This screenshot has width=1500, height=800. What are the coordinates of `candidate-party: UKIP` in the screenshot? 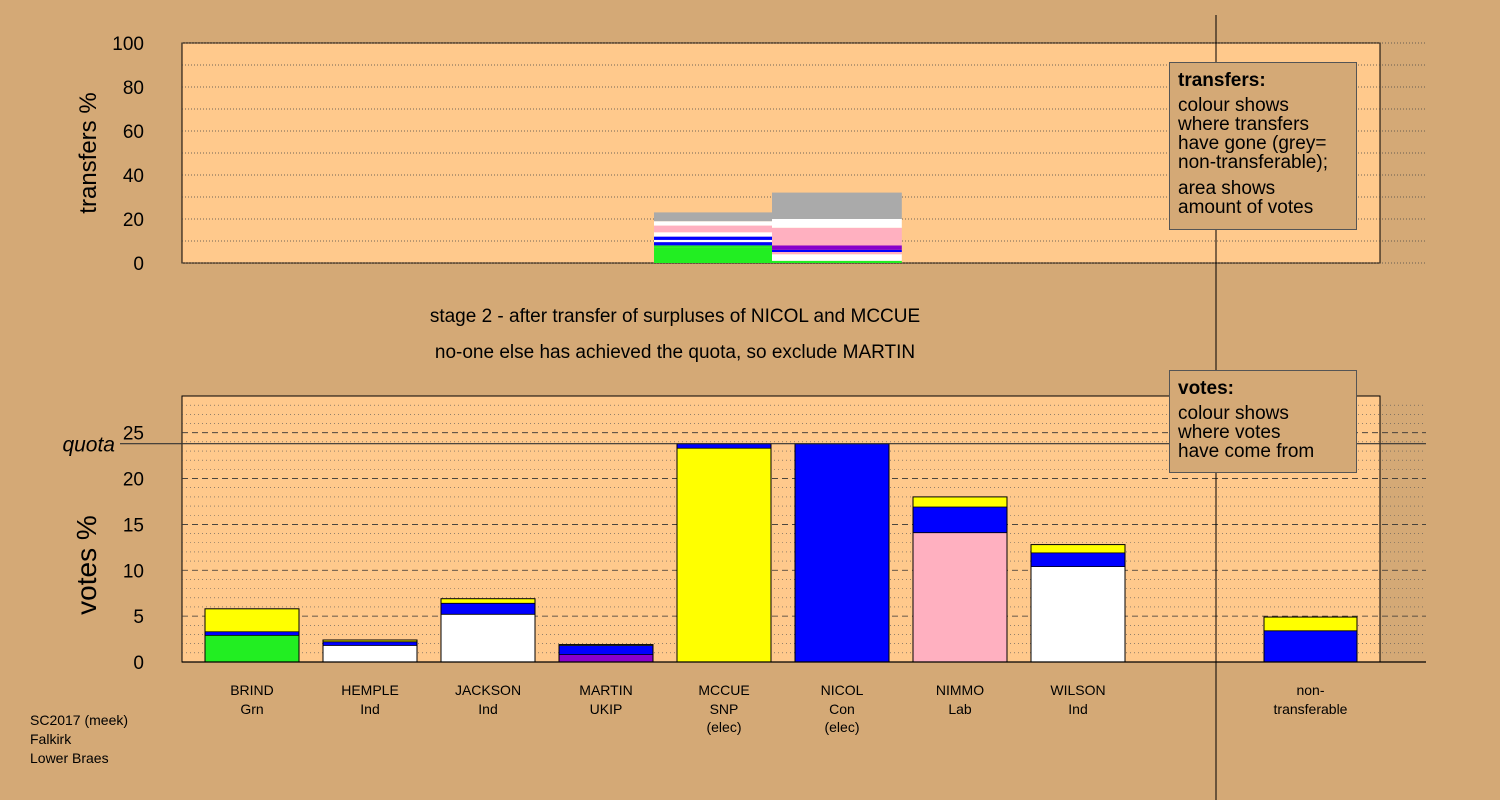 It's located at (606, 709).